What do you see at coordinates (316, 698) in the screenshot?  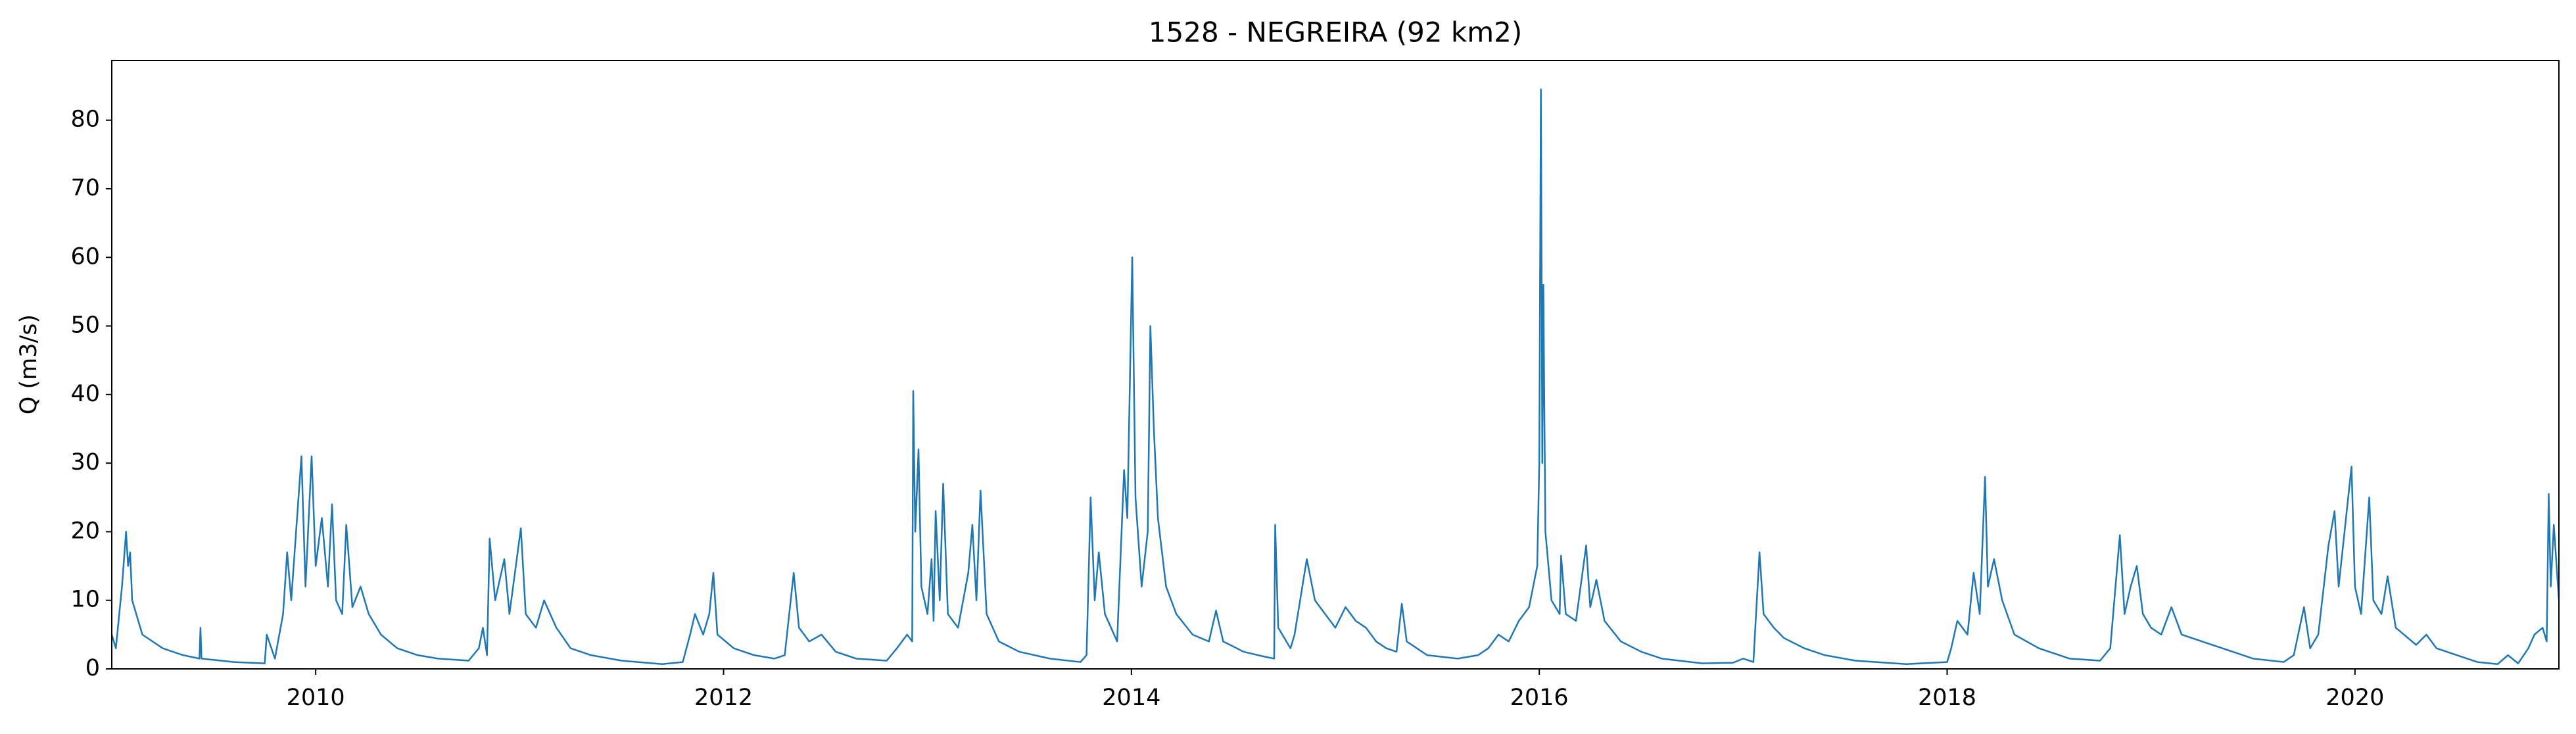 I see `x-tick-label: 2010` at bounding box center [316, 698].